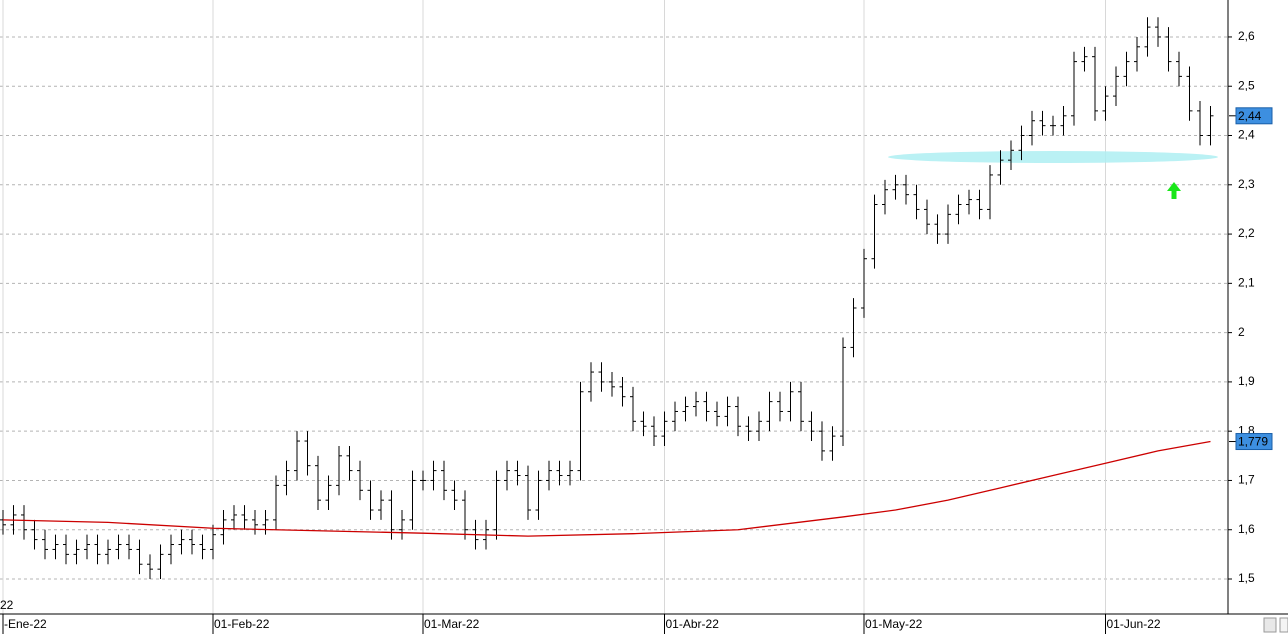 The height and width of the screenshot is (634, 1288). I want to click on y-tick-label: 2,1, so click(1246, 283).